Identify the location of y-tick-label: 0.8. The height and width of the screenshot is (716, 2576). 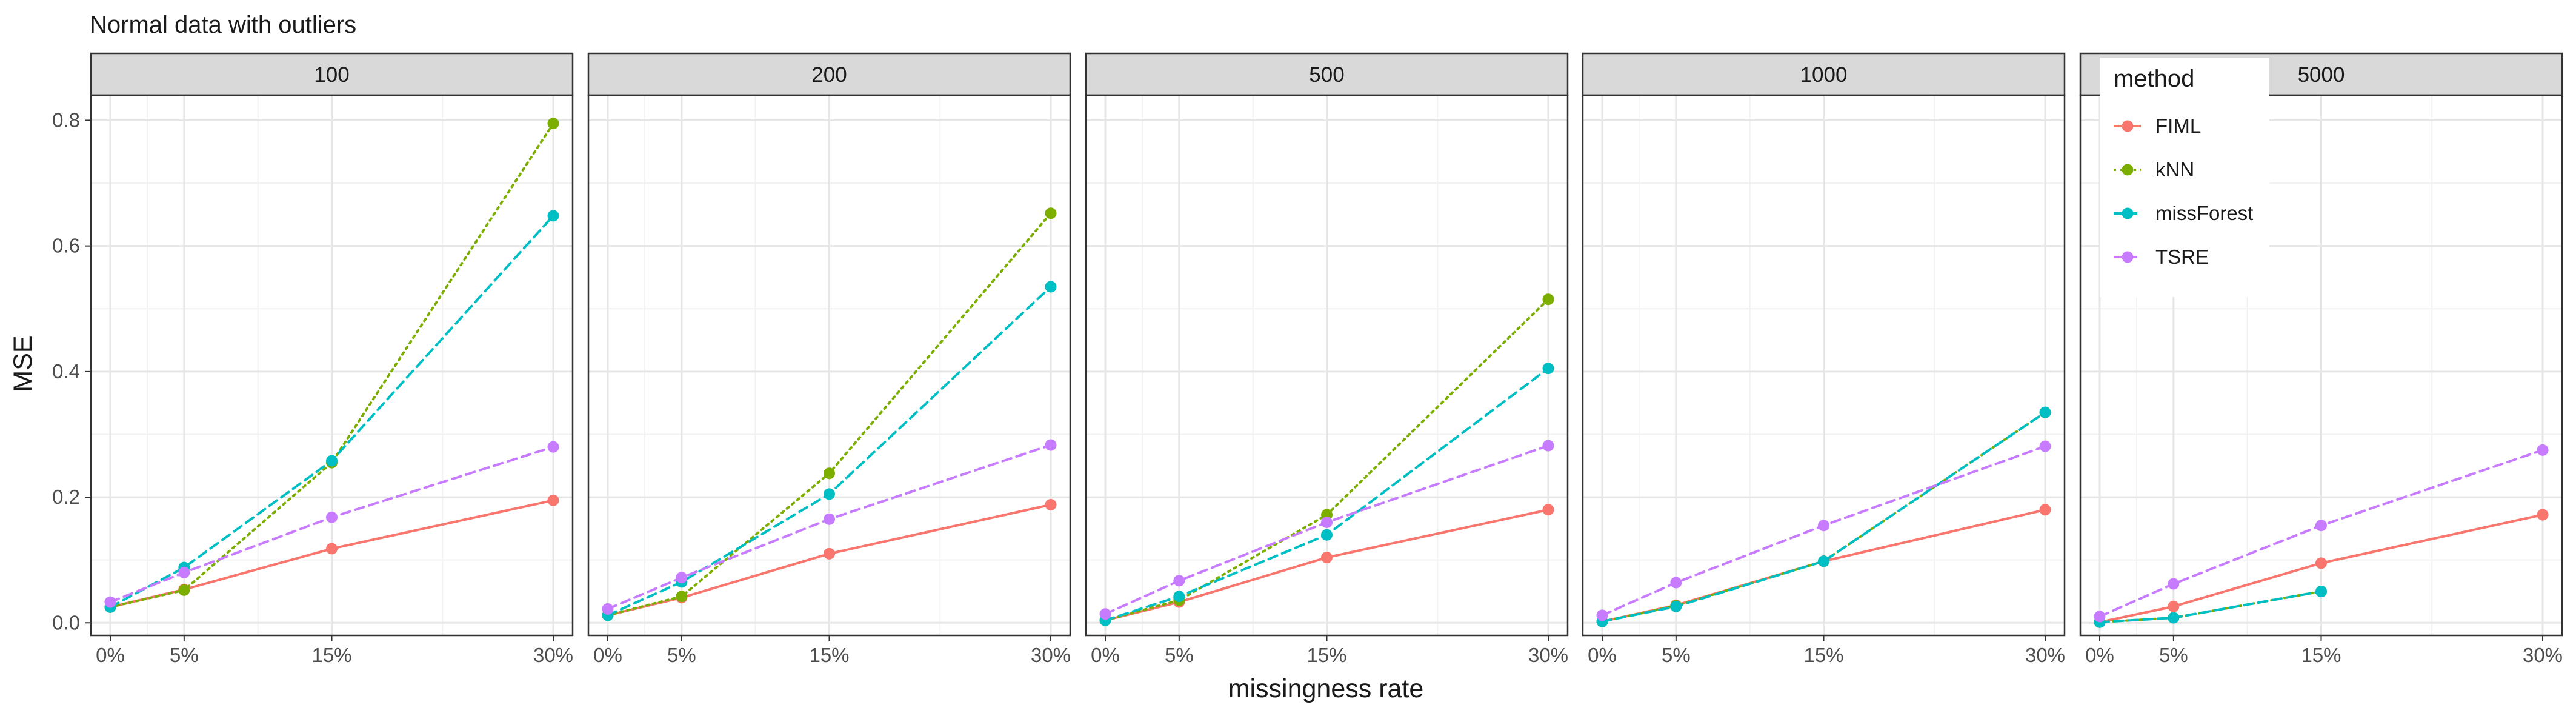
(66, 120).